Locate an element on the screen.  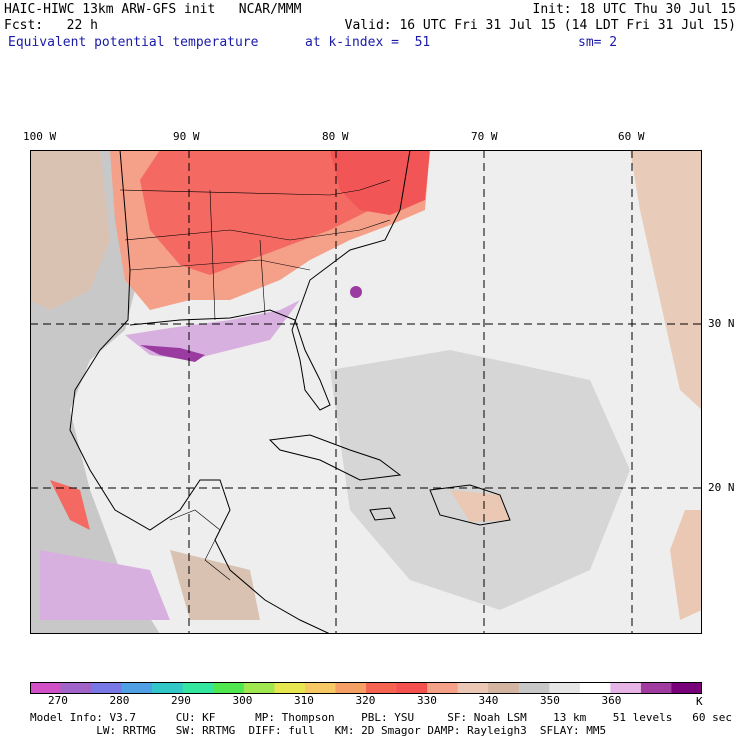
colorbar-label: 280 is located at coordinates (119, 700).